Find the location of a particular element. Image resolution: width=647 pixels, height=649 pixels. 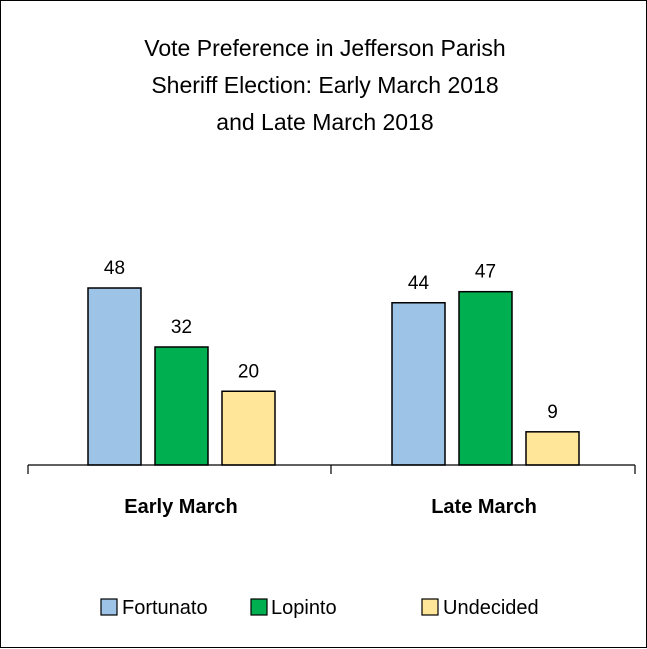

category-label-late-march: Late March is located at coordinates (484, 507).